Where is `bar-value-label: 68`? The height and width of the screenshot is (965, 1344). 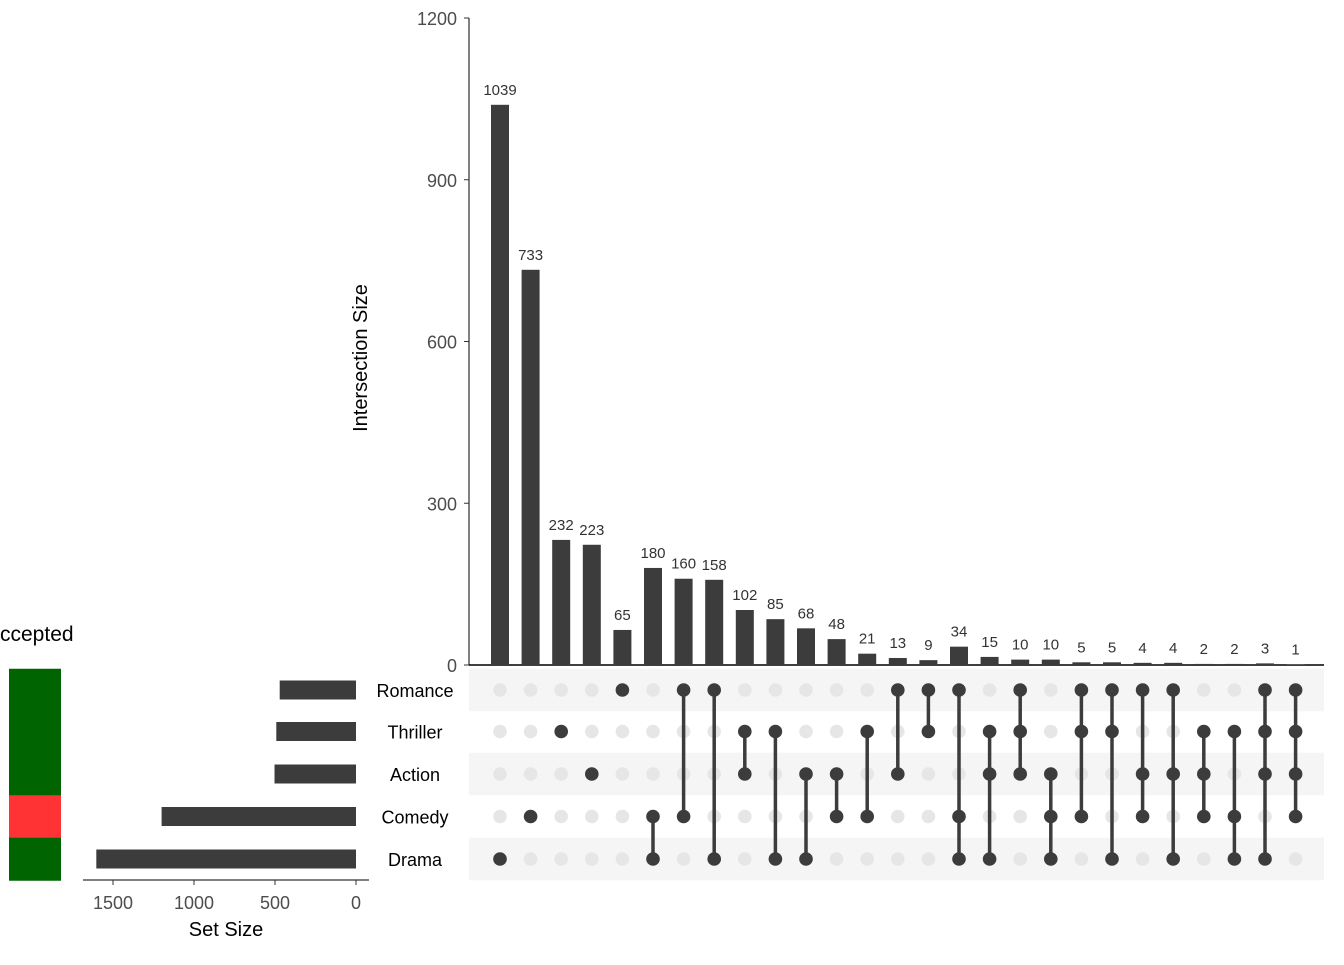
bar-value-label: 68 is located at coordinates (806, 613).